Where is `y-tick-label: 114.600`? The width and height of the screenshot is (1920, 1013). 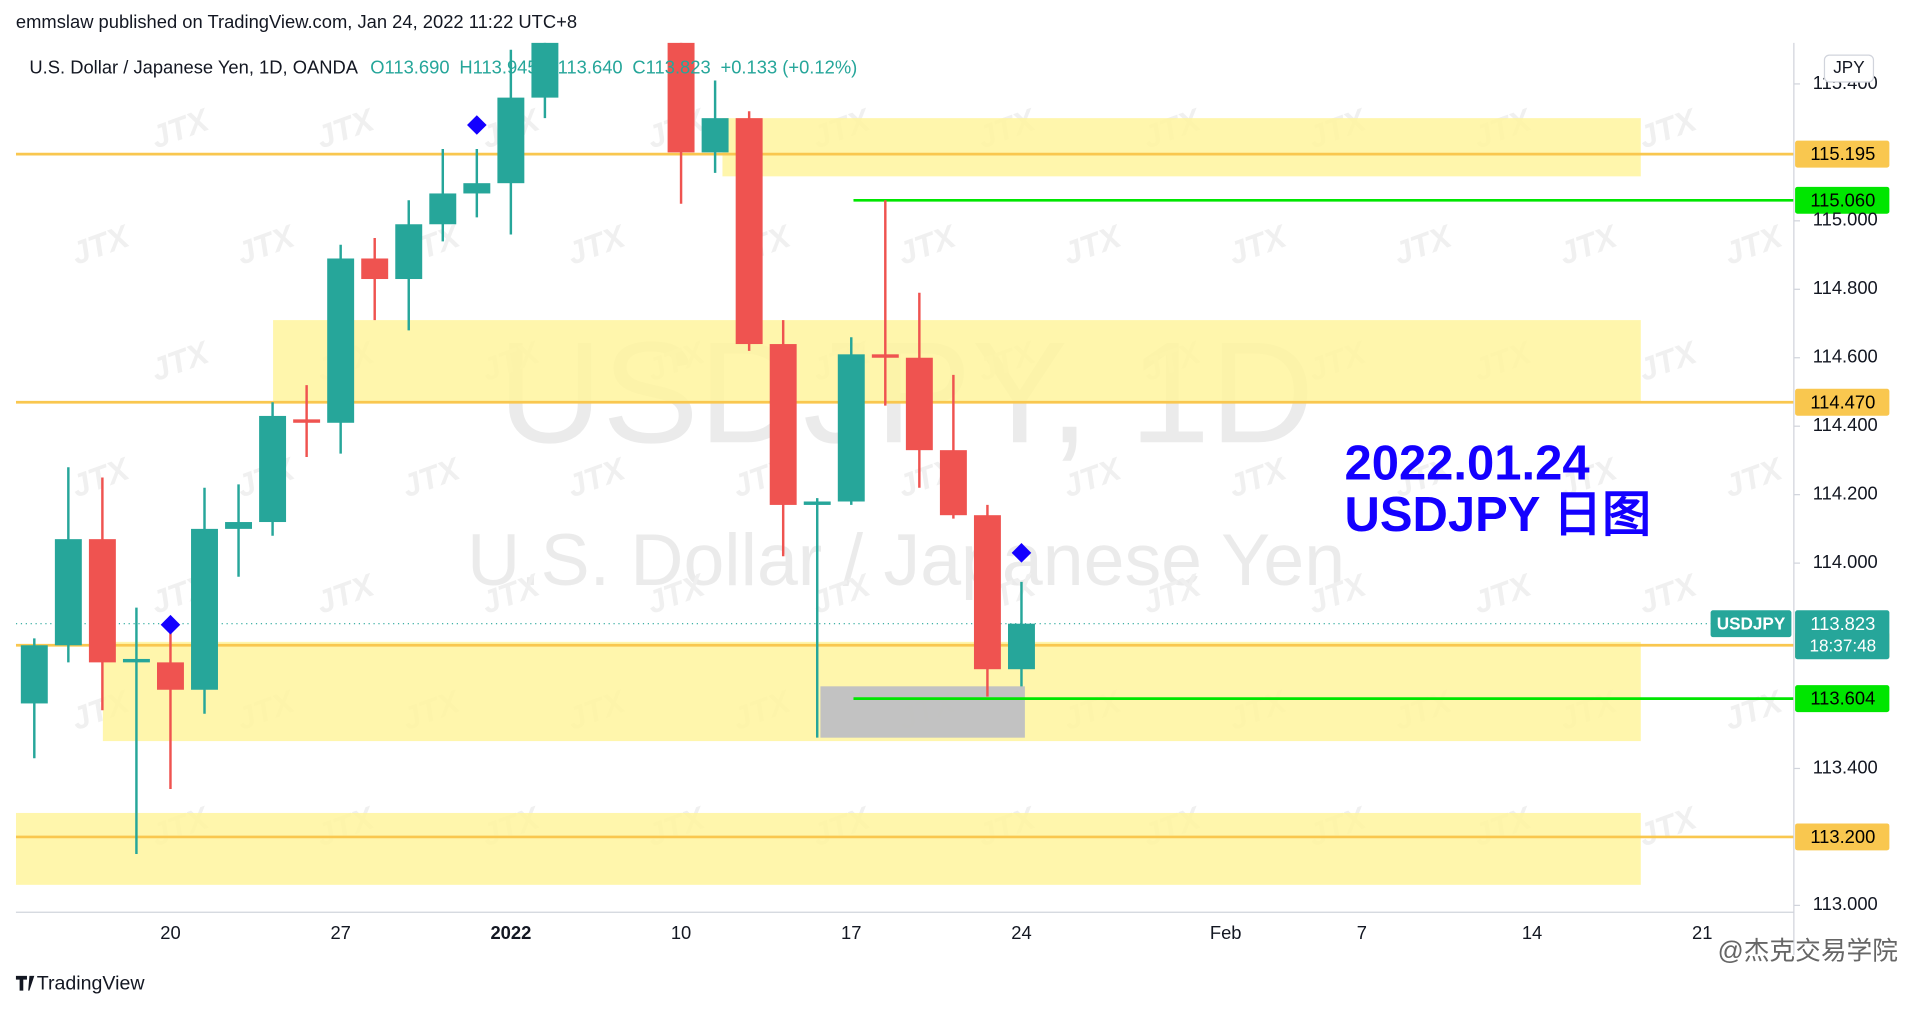 y-tick-label: 114.600 is located at coordinates (1845, 356).